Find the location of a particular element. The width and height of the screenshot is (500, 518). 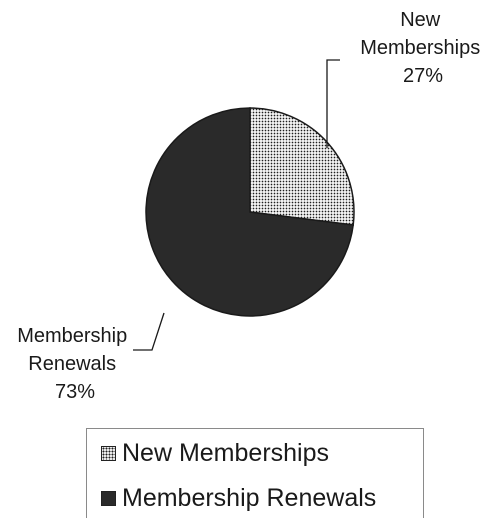

slice-label-membership-renewals: Membership Renewals 73% is located at coordinates (75, 364).